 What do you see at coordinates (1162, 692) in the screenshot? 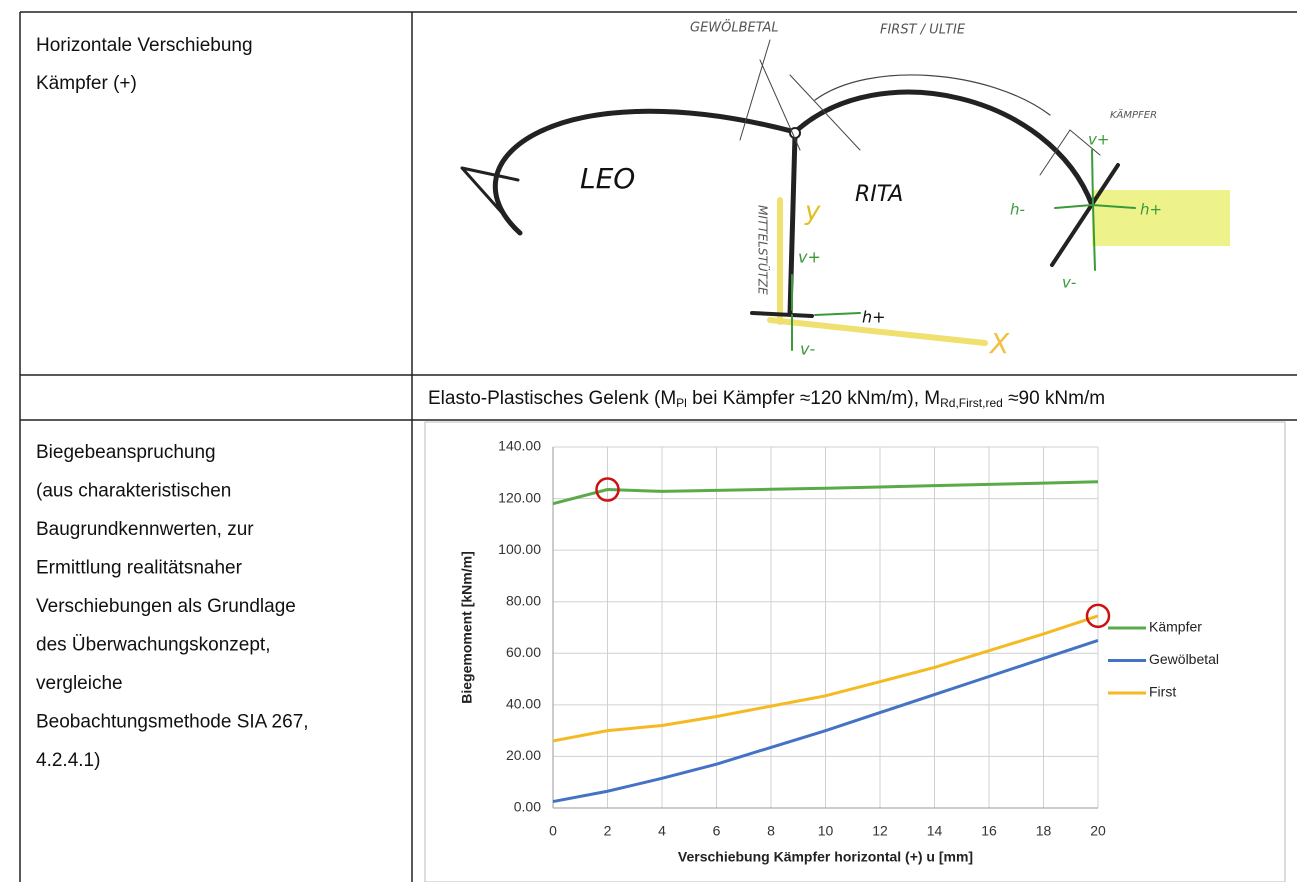
I see `legend-label: First` at bounding box center [1162, 692].